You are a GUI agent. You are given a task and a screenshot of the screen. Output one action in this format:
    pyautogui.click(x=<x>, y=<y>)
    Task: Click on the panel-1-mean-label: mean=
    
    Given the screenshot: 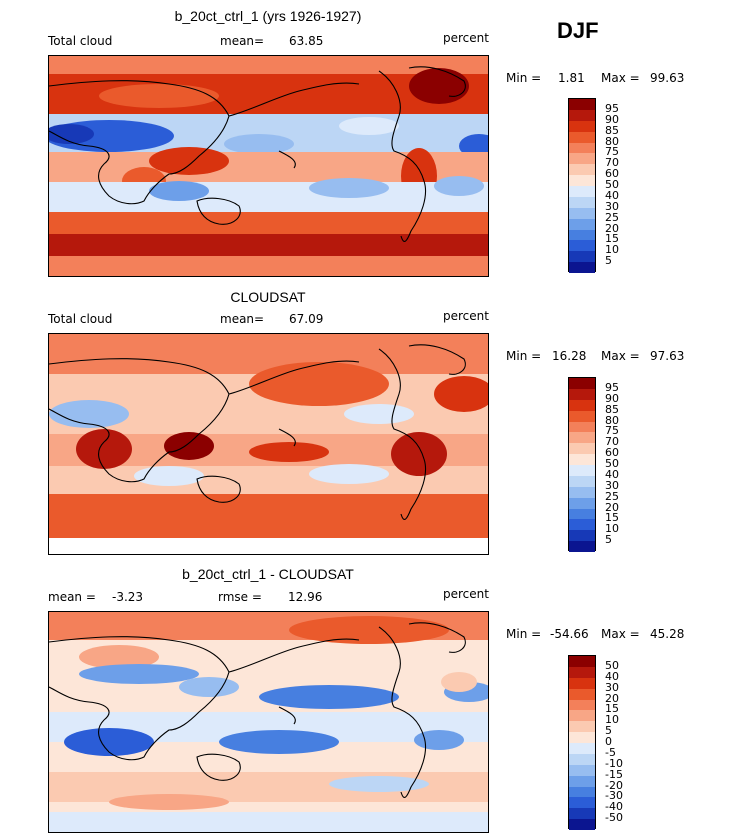 What is the action you would take?
    pyautogui.click(x=242, y=41)
    